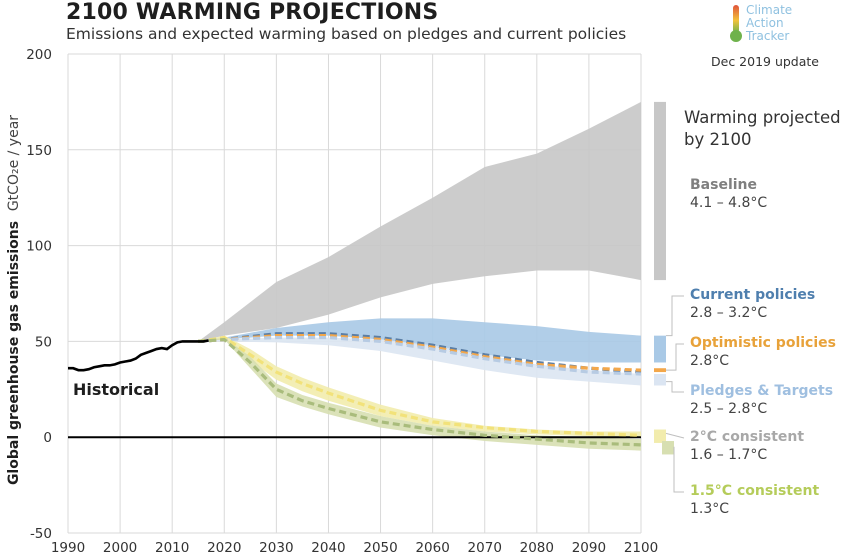 Image resolution: width=850 pixels, height=559 pixels. I want to click on line-pledges-targets, so click(420, 355).